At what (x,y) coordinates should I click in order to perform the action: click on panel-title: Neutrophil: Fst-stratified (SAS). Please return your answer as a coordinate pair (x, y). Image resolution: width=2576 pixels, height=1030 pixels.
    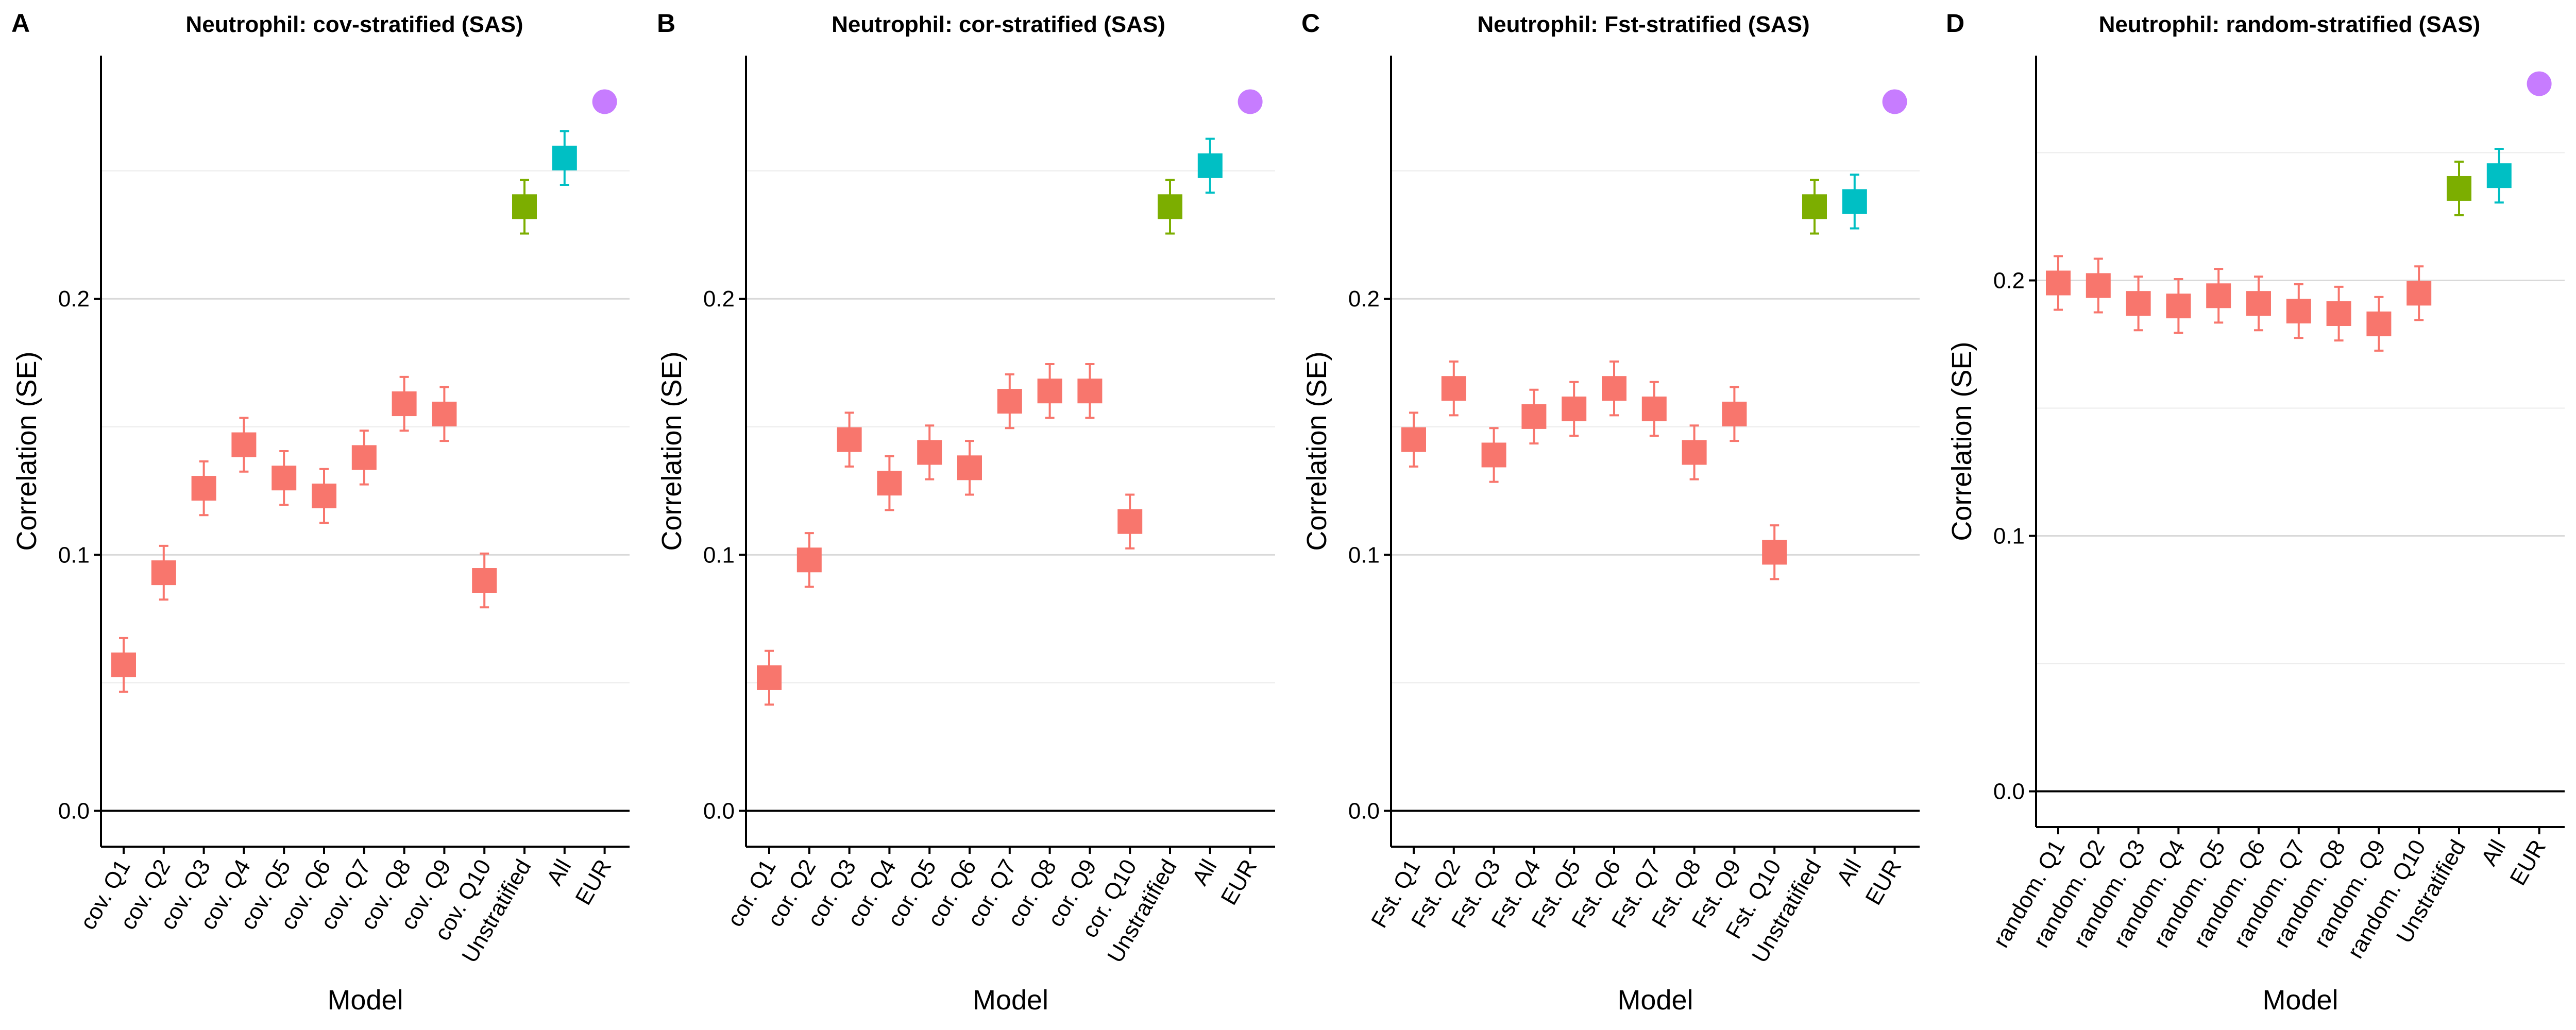
    Looking at the image, I should click on (1643, 24).